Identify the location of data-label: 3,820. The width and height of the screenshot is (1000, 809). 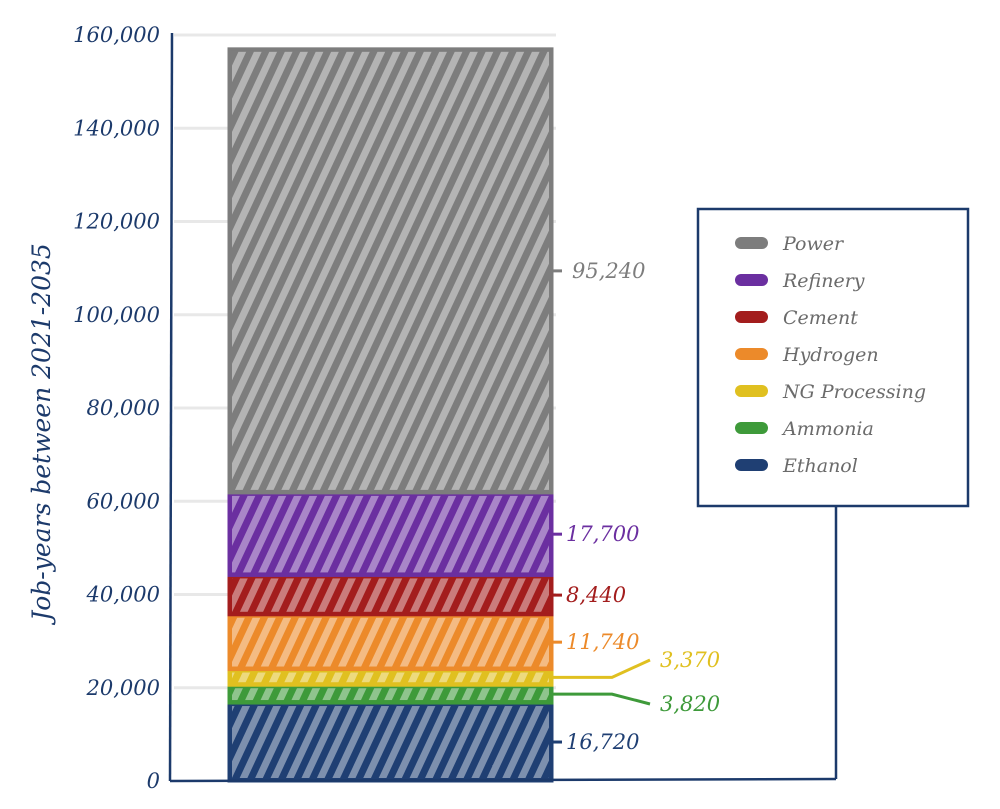
(690, 704).